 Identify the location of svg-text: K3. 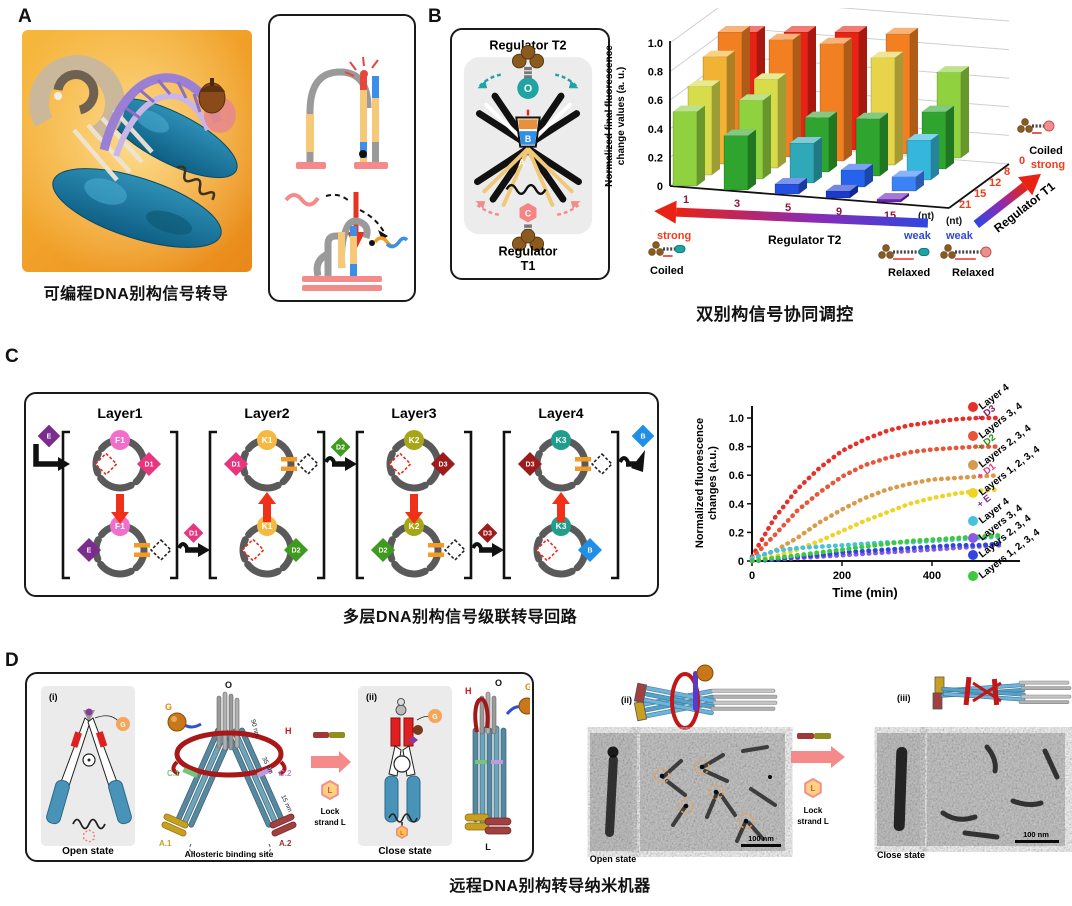
(561, 526).